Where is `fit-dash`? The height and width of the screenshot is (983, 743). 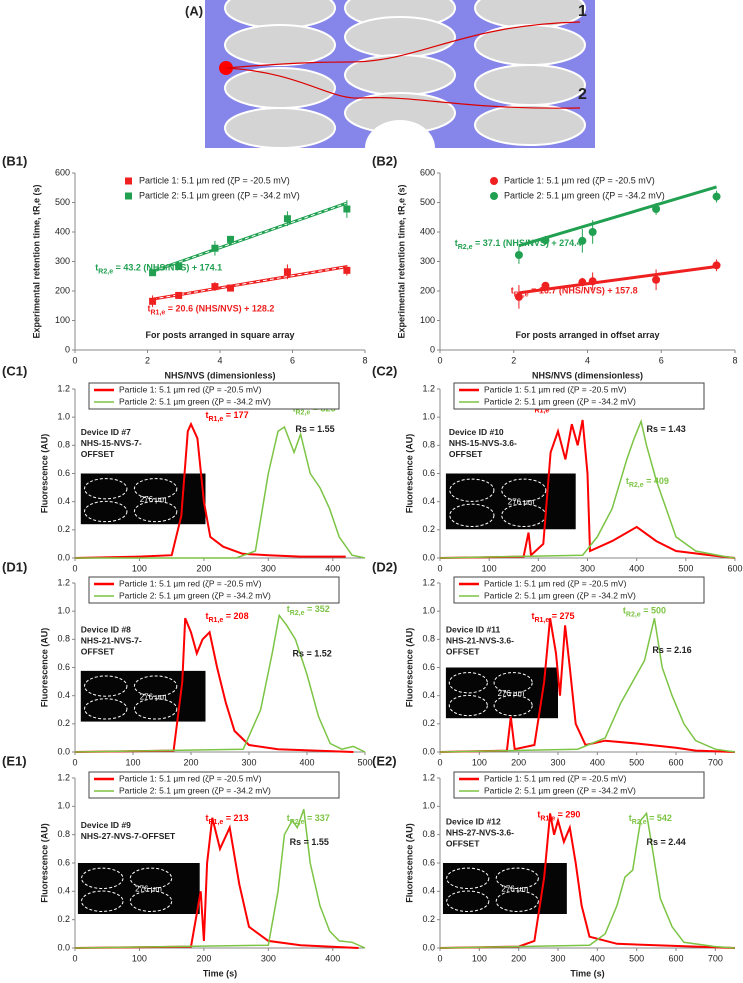
fit-dash is located at coordinates (249, 283).